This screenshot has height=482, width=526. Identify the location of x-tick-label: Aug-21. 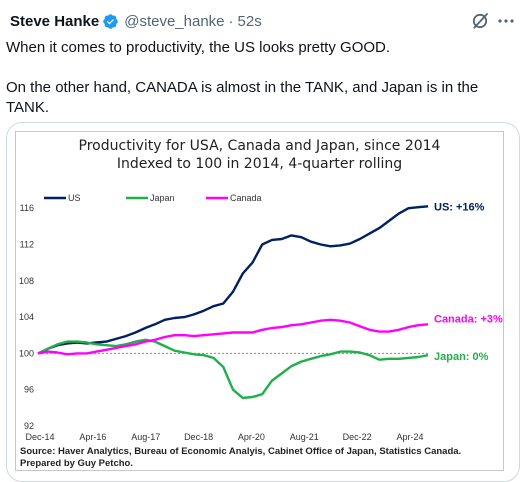
(304, 437).